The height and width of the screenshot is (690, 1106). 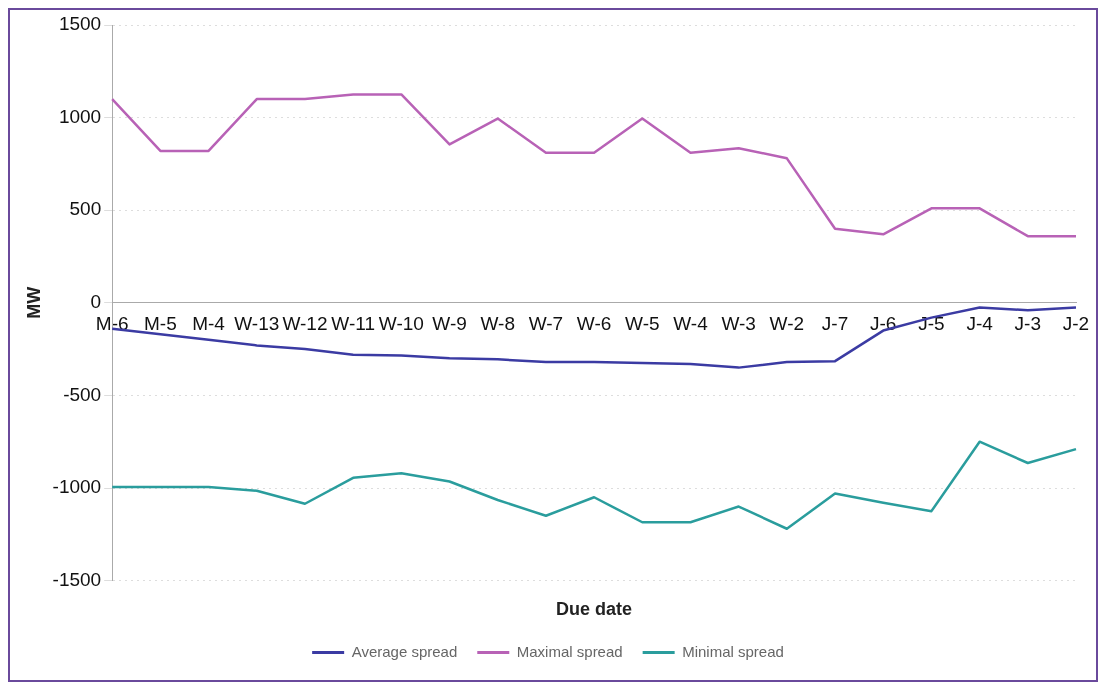 I want to click on x-tick-label: W-5, so click(x=642, y=324).